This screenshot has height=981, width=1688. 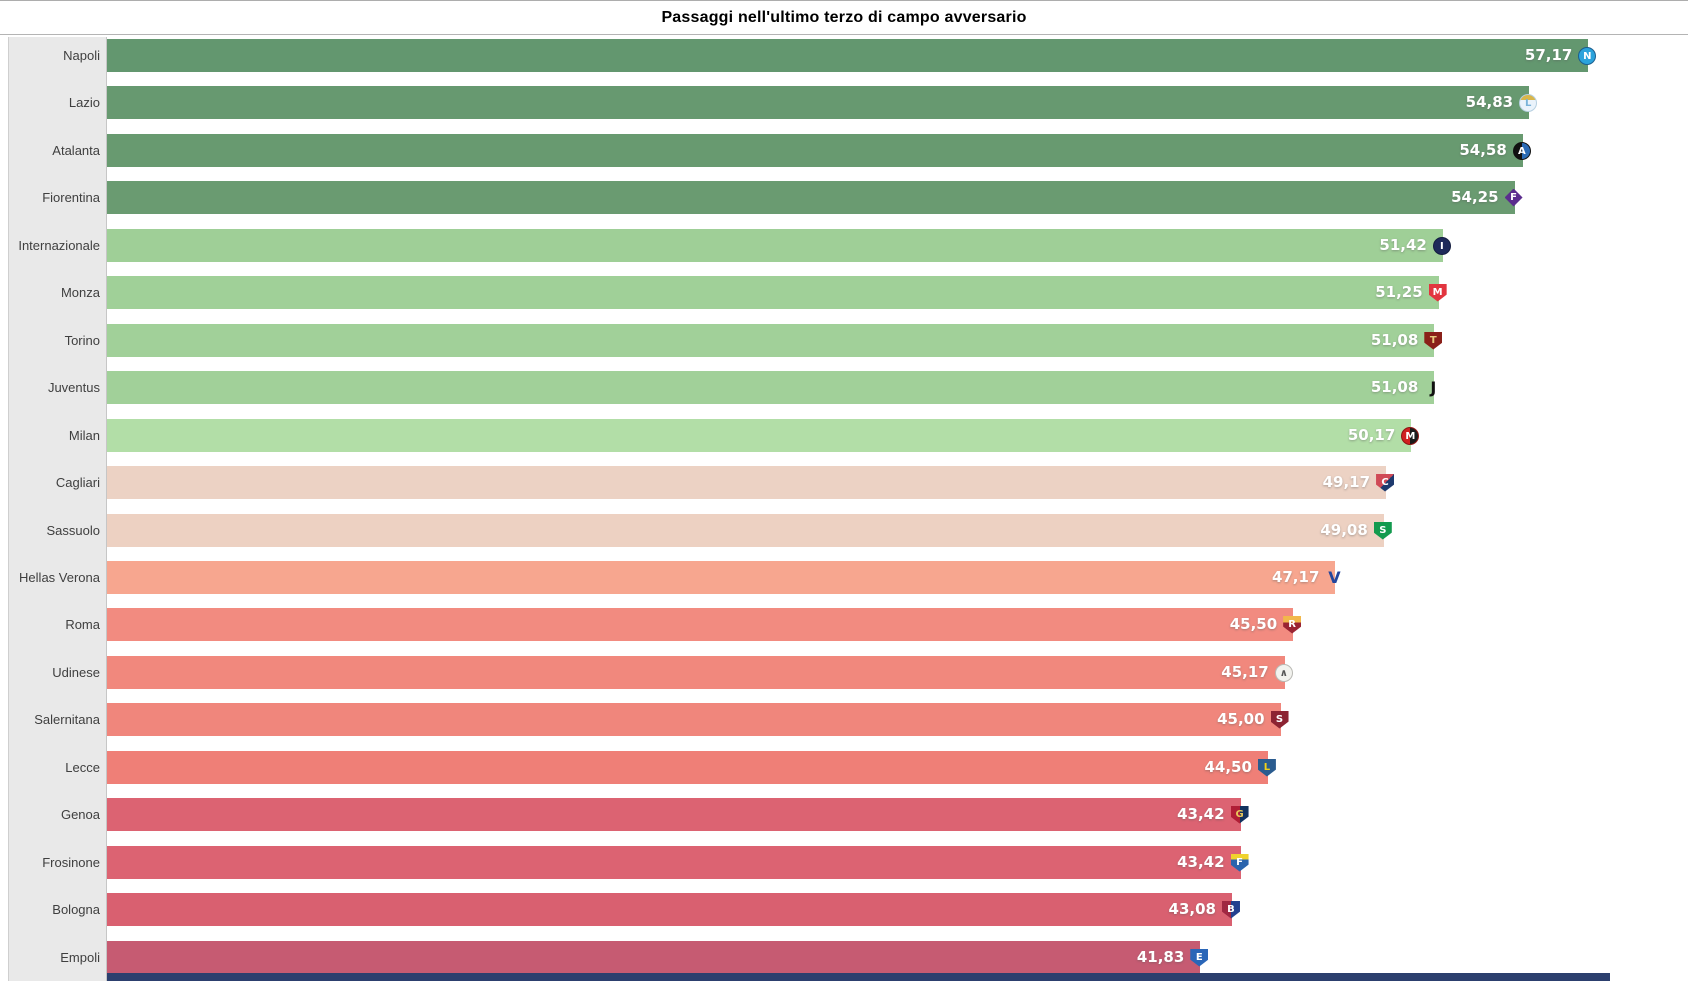 I want to click on empoli-value-label: 41,83, so click(x=1160, y=957).